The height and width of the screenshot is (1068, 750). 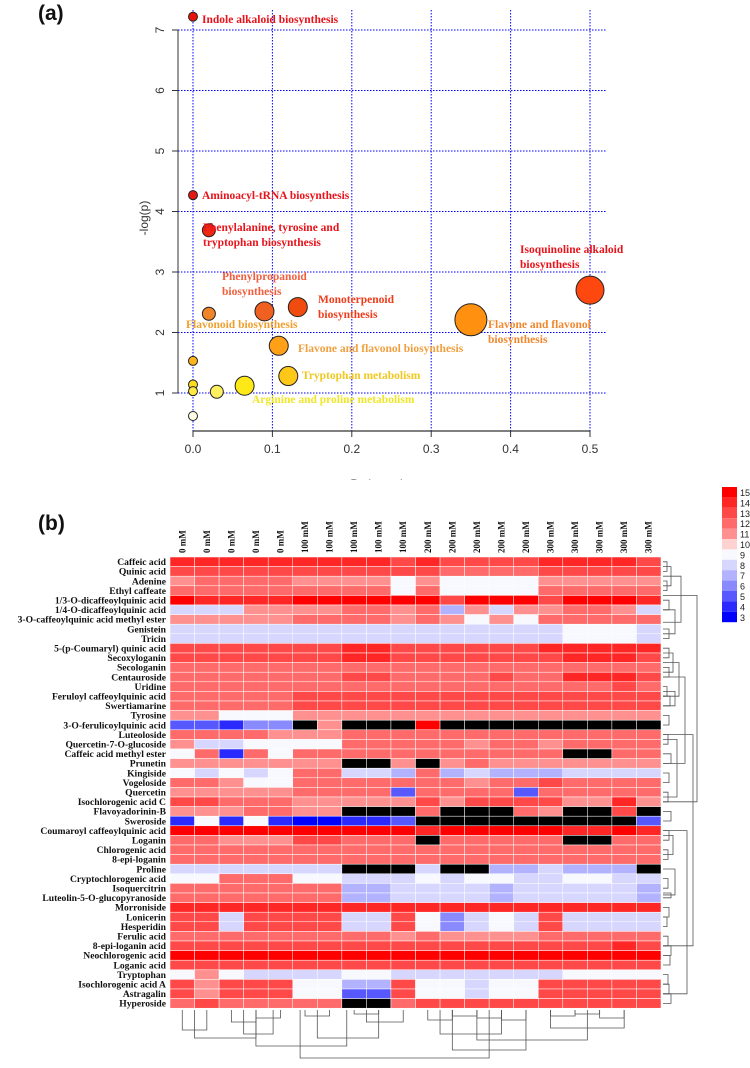 What do you see at coordinates (431, 449) in the screenshot?
I see `x-tick-label: 0.3` at bounding box center [431, 449].